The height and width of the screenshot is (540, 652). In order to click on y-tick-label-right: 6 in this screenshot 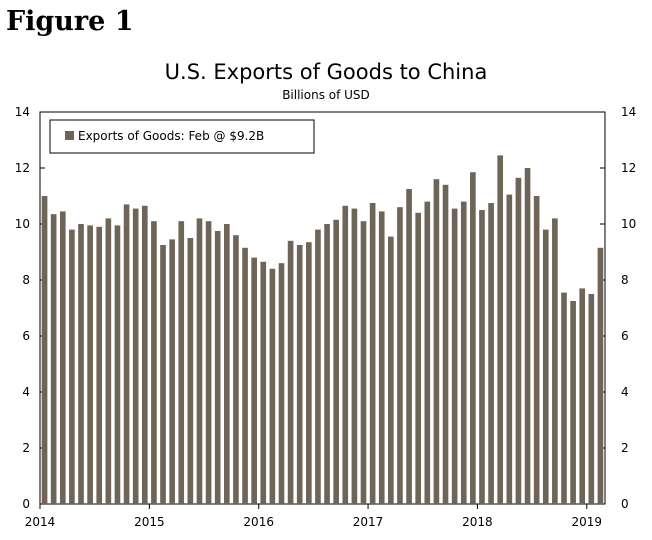, I will do `click(625, 336)`.